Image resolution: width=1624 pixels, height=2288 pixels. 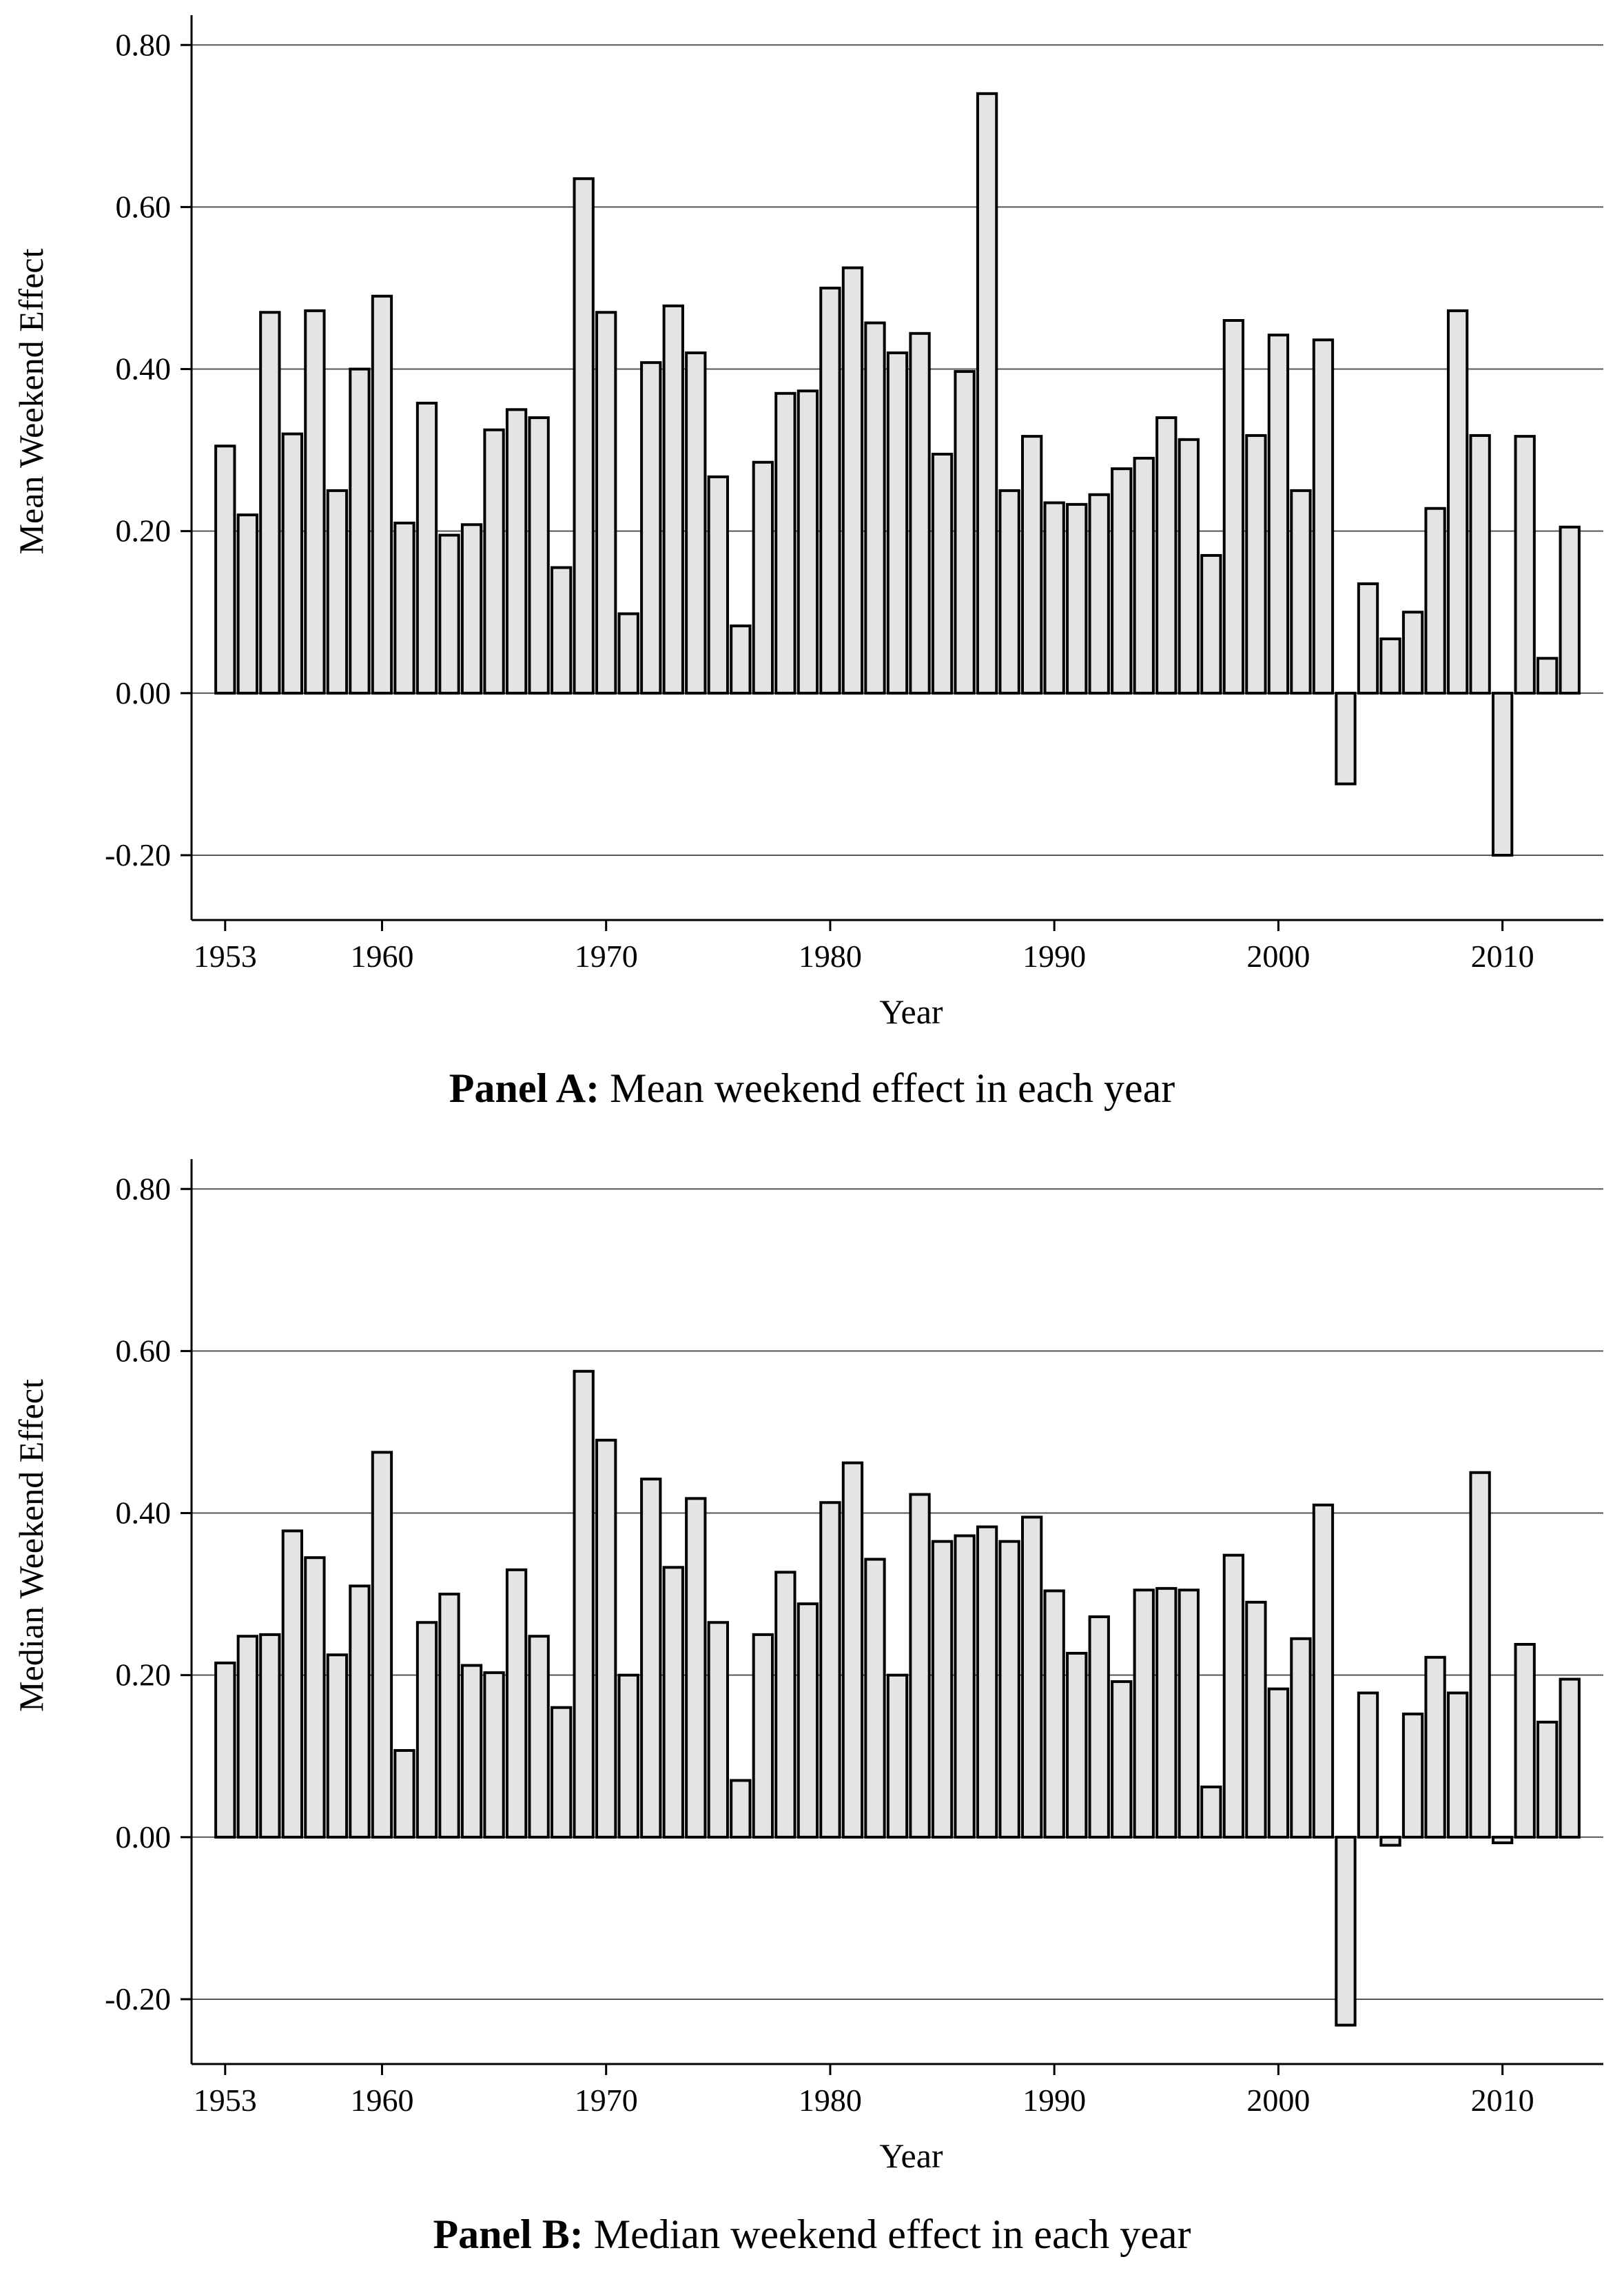 What do you see at coordinates (1278, 2100) in the screenshot?
I see `x-tick-label: 2000` at bounding box center [1278, 2100].